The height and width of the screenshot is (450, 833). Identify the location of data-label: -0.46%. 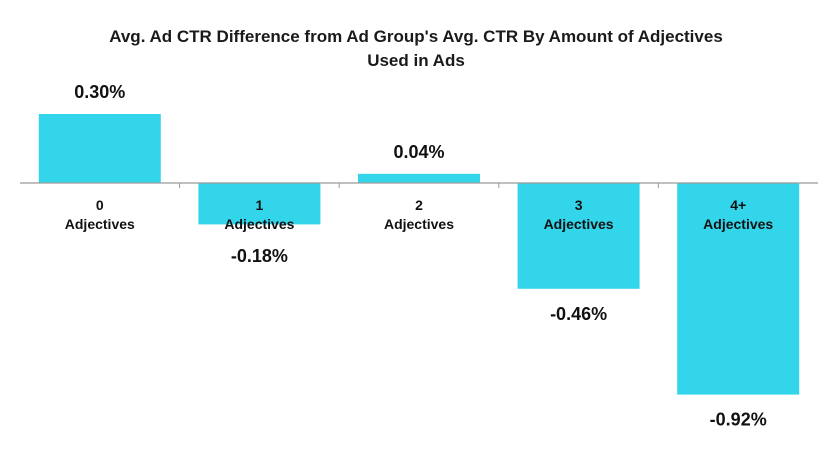
(578, 314).